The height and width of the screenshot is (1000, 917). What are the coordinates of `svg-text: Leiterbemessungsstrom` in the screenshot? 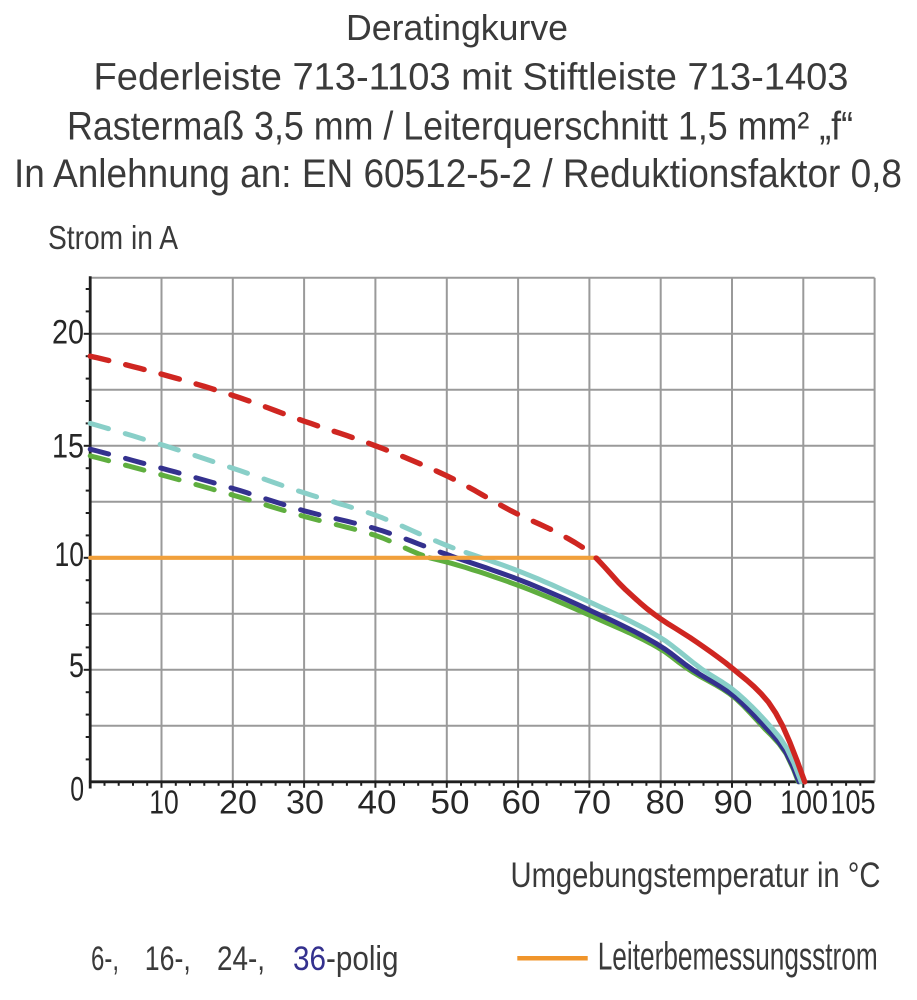 It's located at (738, 956).